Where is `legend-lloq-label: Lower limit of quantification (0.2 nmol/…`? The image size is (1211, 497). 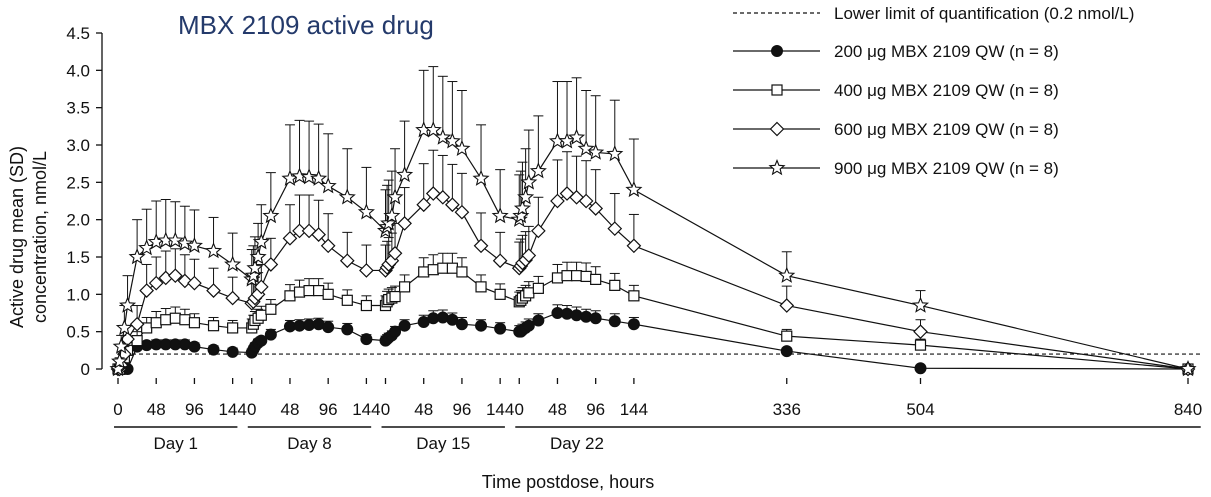
legend-lloq-label: Lower limit of quantification (0.2 nmol/… is located at coordinates (984, 13).